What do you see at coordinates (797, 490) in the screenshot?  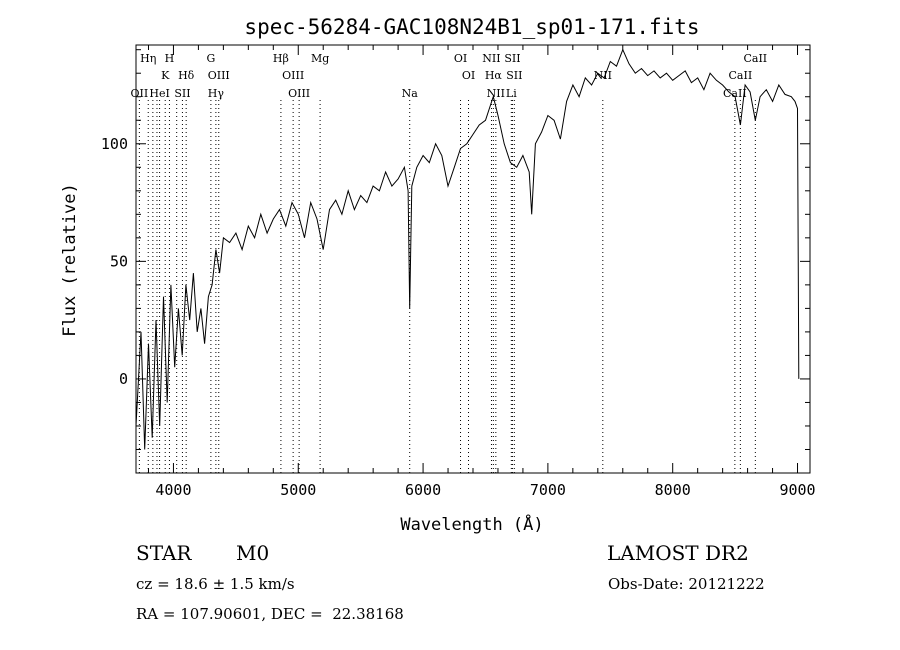 I see `x-tick-label: 9000` at bounding box center [797, 490].